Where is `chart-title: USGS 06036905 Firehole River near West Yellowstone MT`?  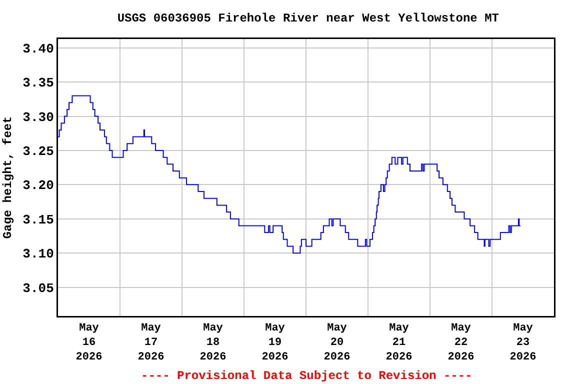 chart-title: USGS 06036905 Firehole River near West Yellowstone MT is located at coordinates (308, 18).